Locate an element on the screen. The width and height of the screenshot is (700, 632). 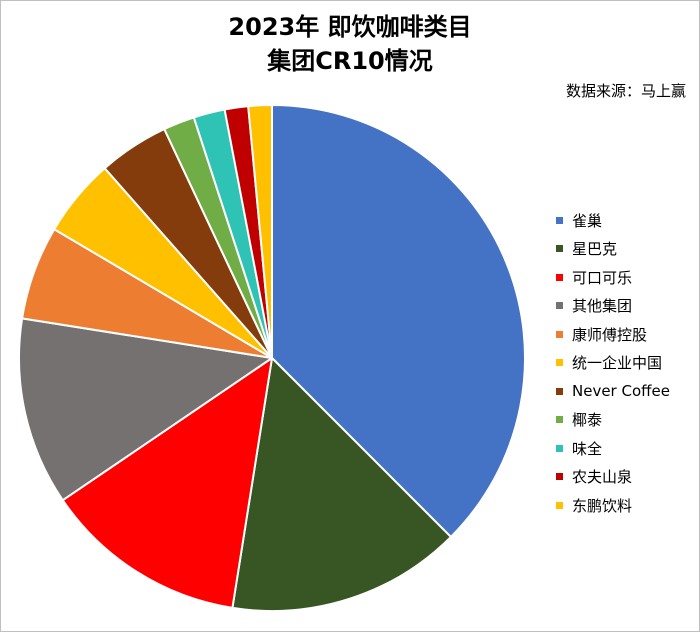
legend-item-5: 统一企业中国 is located at coordinates (613, 363).